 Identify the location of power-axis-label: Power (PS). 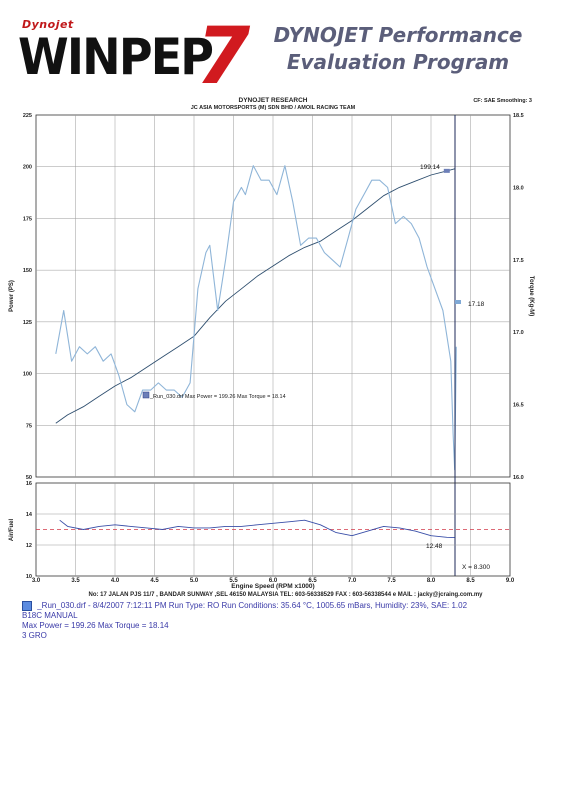
(12, 296).